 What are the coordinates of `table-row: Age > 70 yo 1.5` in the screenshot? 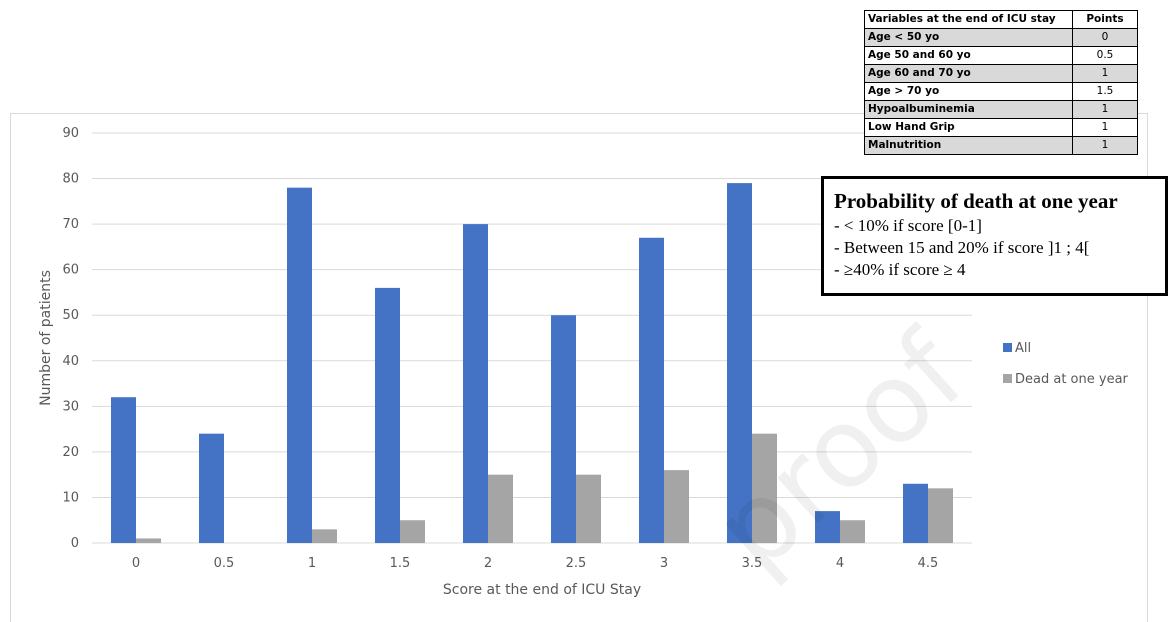 It's located at (1001, 91).